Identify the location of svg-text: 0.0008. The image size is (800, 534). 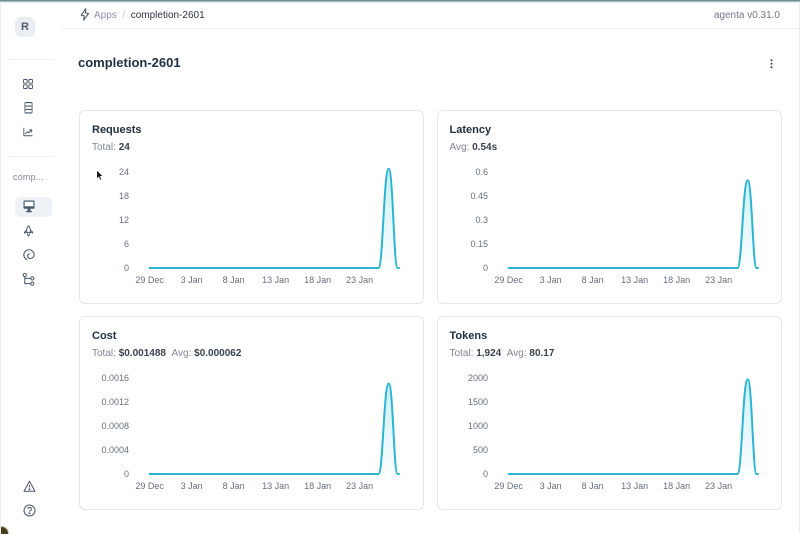
(115, 426).